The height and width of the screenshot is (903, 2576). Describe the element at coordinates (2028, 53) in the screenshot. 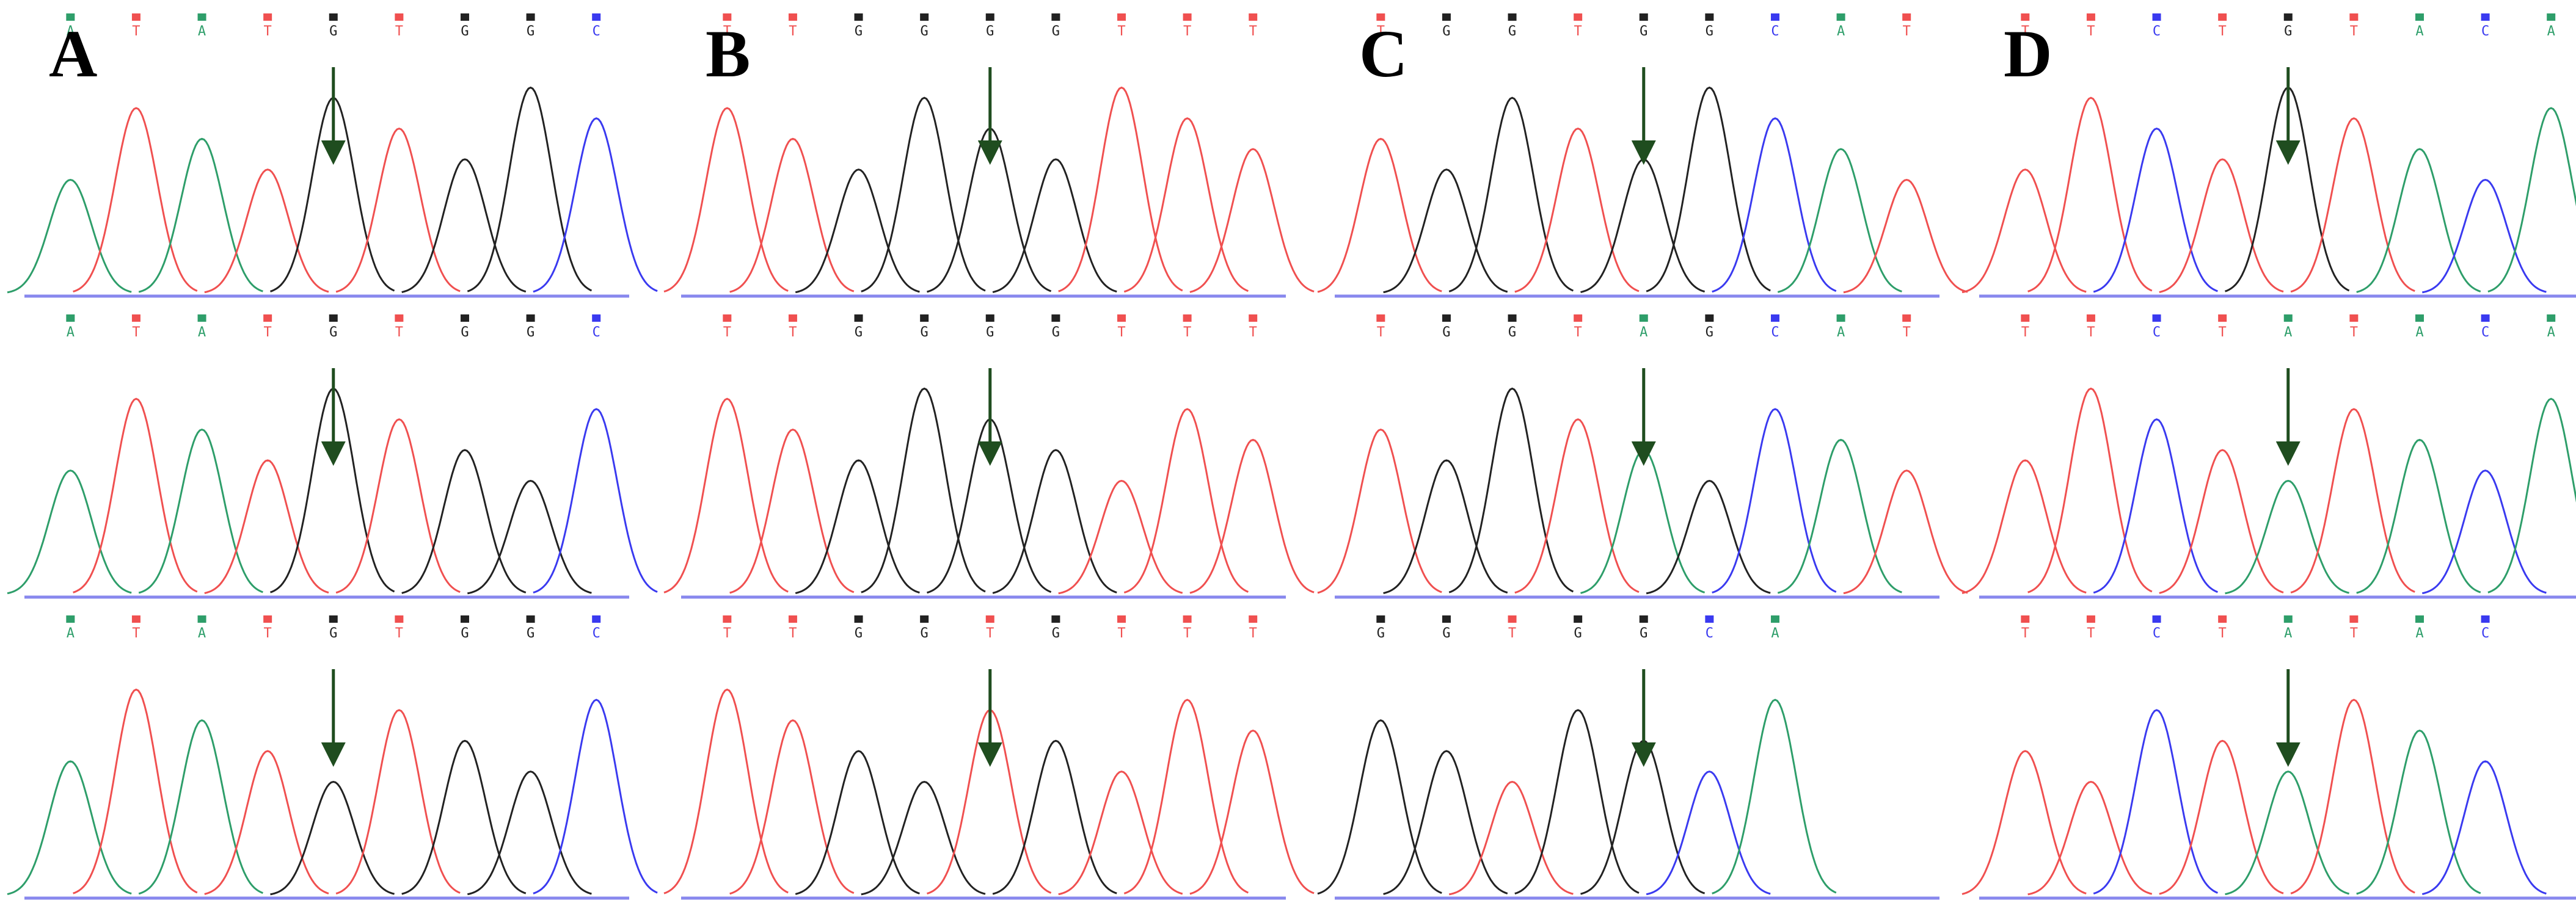

I see `panel-label: D` at that location.